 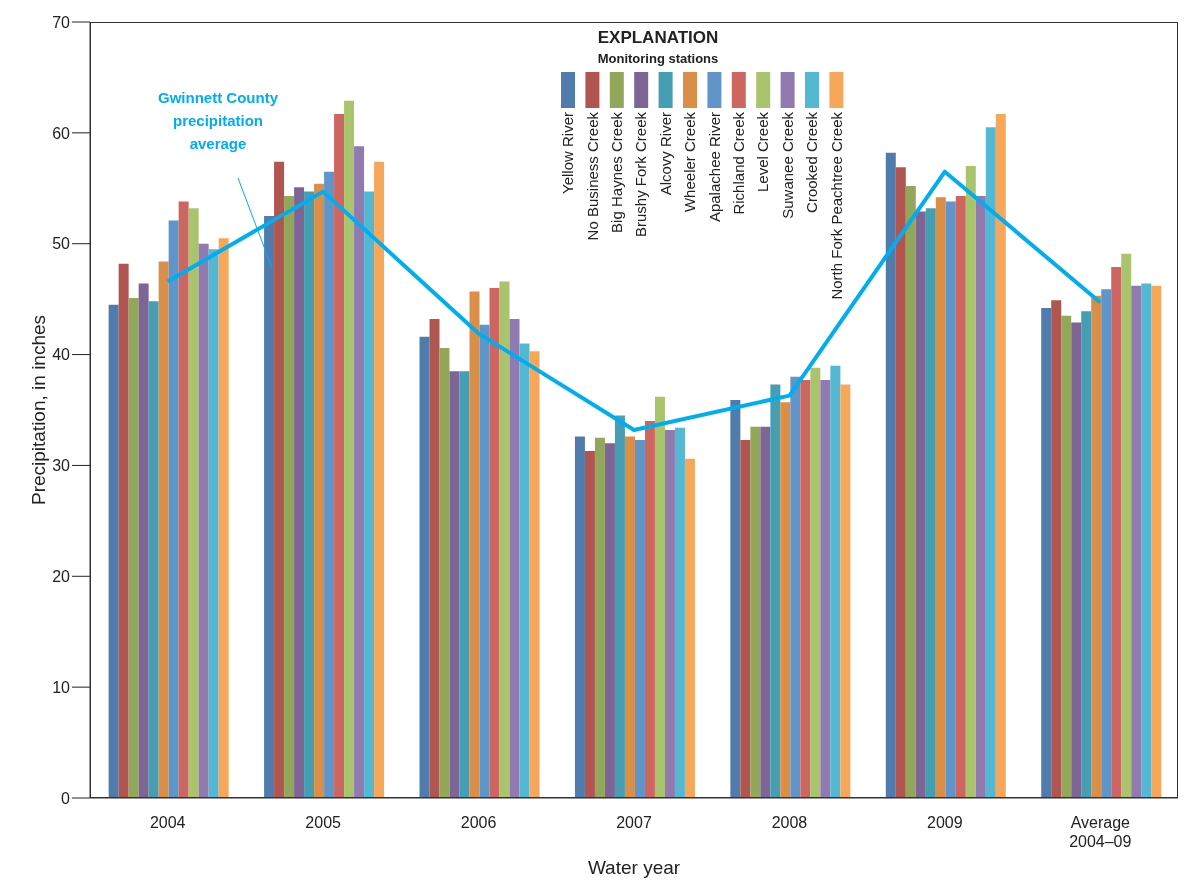 I want to click on y-tick-label: 40, so click(x=61, y=355).